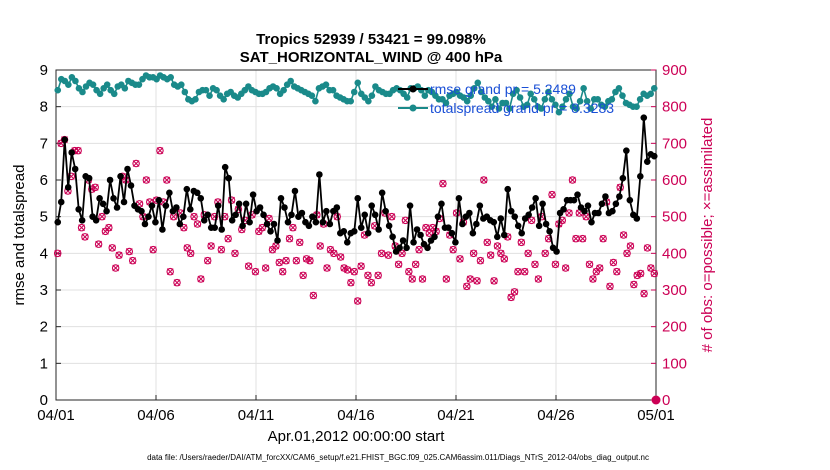 This screenshot has height=470, width=830. I want to click on x-axis: 04/01 04/06 04/11 04/16 04/21 04/26 05/01, so click(356, 409).